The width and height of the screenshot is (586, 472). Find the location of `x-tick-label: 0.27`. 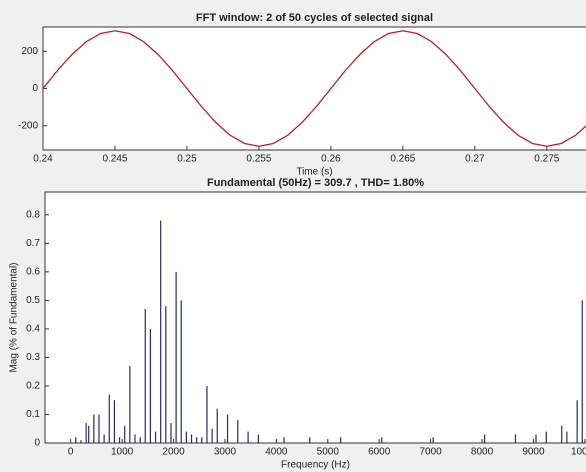

x-tick-label: 0.27 is located at coordinates (475, 159).